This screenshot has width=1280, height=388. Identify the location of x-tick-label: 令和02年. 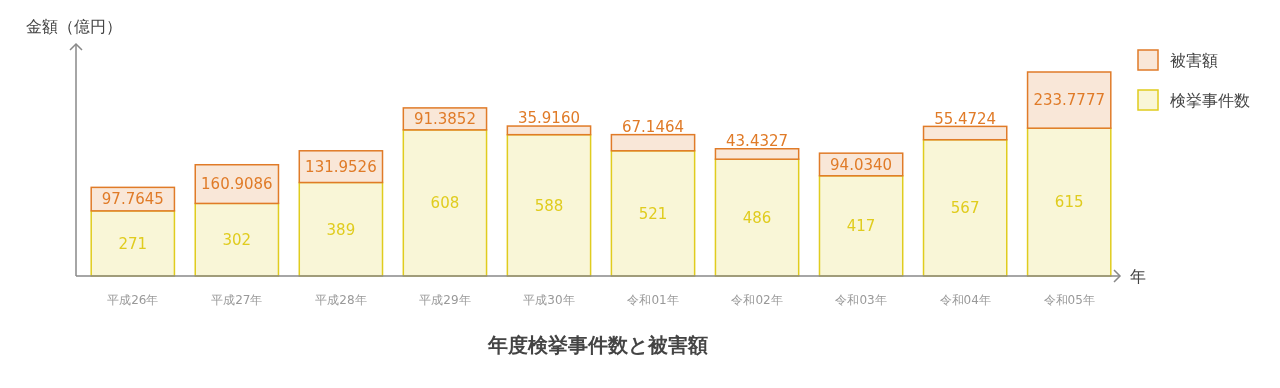
(757, 300).